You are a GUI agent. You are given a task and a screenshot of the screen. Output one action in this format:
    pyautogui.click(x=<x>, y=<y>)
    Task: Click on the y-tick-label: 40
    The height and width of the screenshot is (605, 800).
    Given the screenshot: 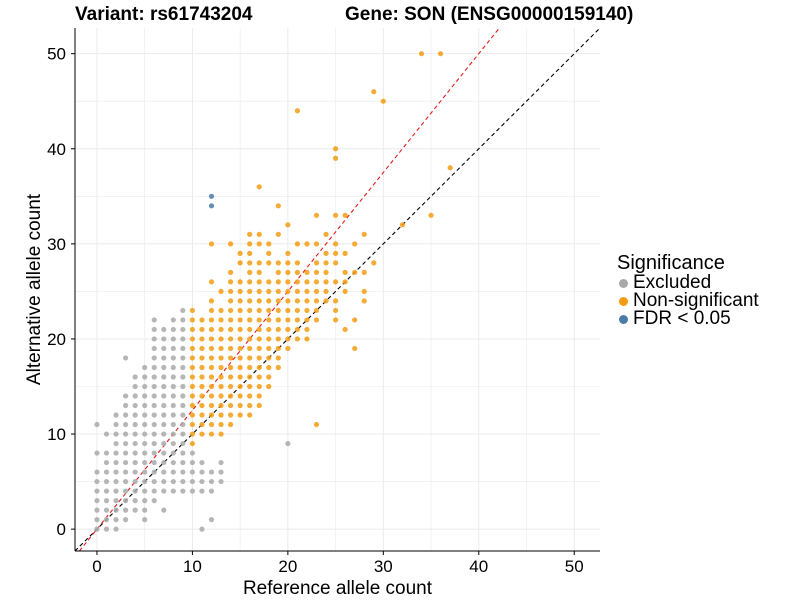 What is the action you would take?
    pyautogui.click(x=56, y=149)
    